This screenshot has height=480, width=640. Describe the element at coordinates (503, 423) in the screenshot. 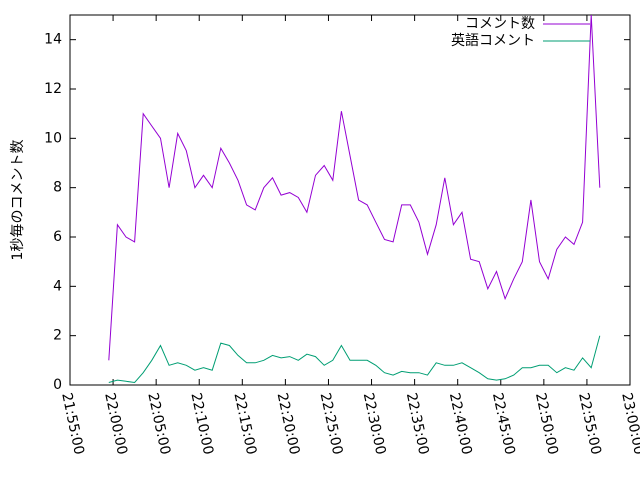

I see `x-tick-label: 22:45:00` at that location.